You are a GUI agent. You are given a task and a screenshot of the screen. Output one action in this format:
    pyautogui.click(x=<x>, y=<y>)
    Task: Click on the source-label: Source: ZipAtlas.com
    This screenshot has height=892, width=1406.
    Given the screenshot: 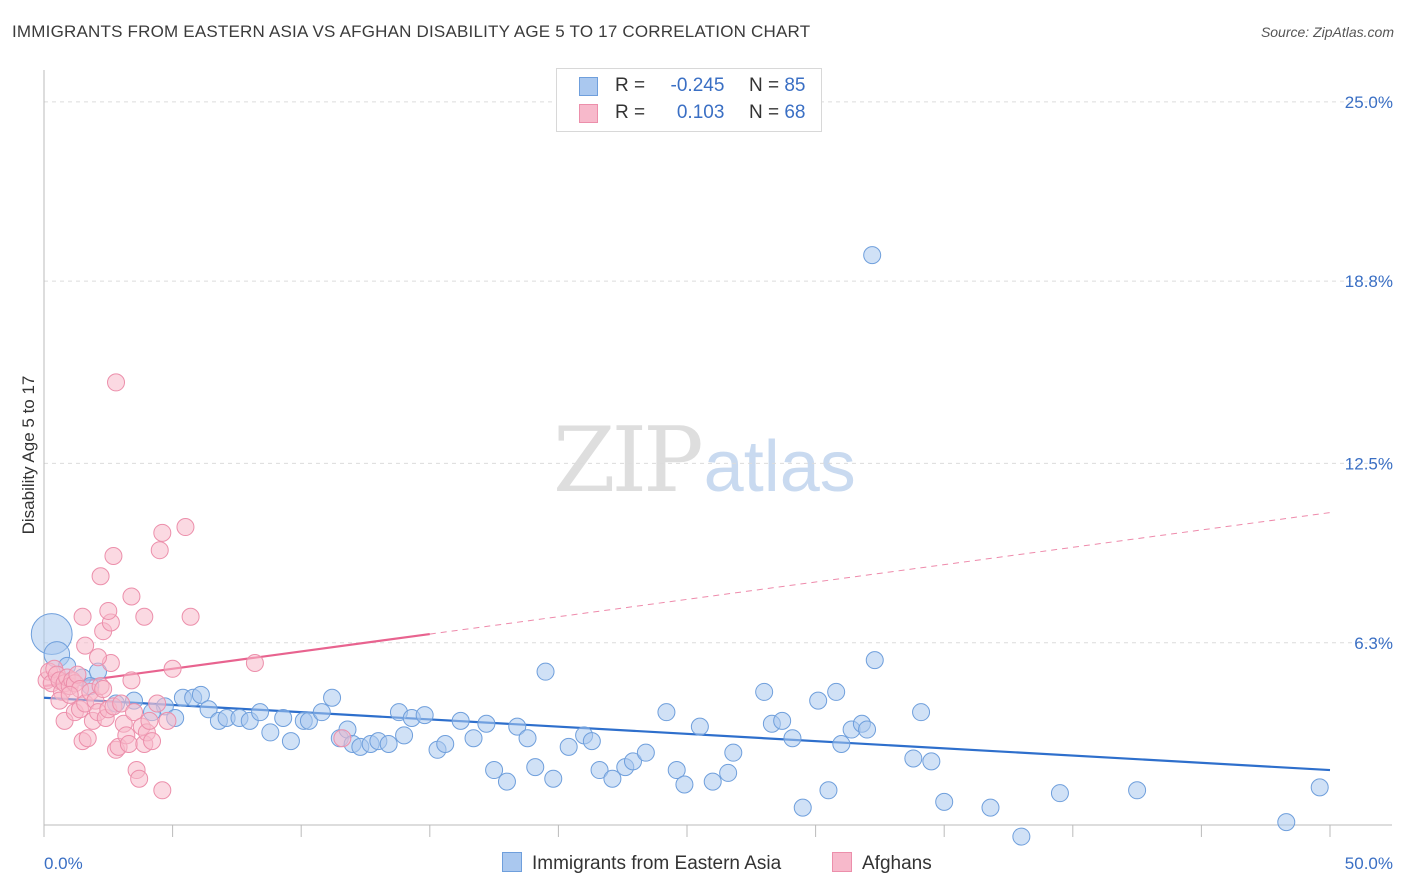 What is the action you would take?
    pyautogui.click(x=1327, y=32)
    